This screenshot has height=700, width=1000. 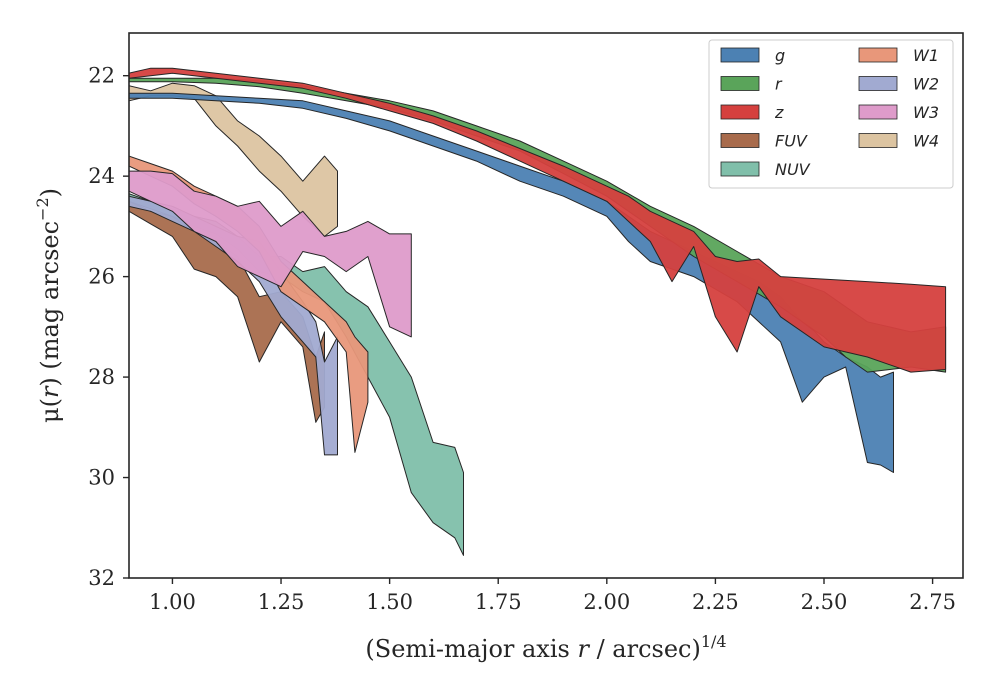 What do you see at coordinates (793, 169) in the screenshot?
I see `legend-label-nuv: NUV` at bounding box center [793, 169].